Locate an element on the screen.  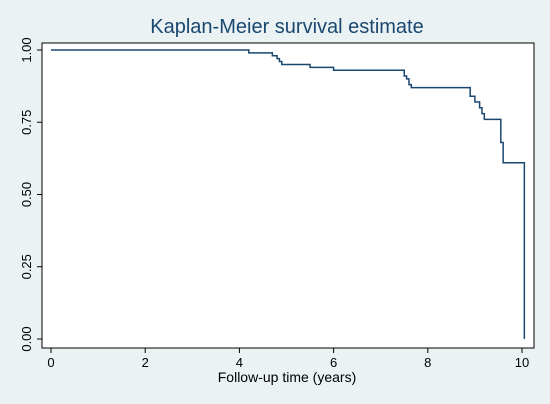
chart-title: Kaplan-Meier survival estimate is located at coordinates (286, 27).